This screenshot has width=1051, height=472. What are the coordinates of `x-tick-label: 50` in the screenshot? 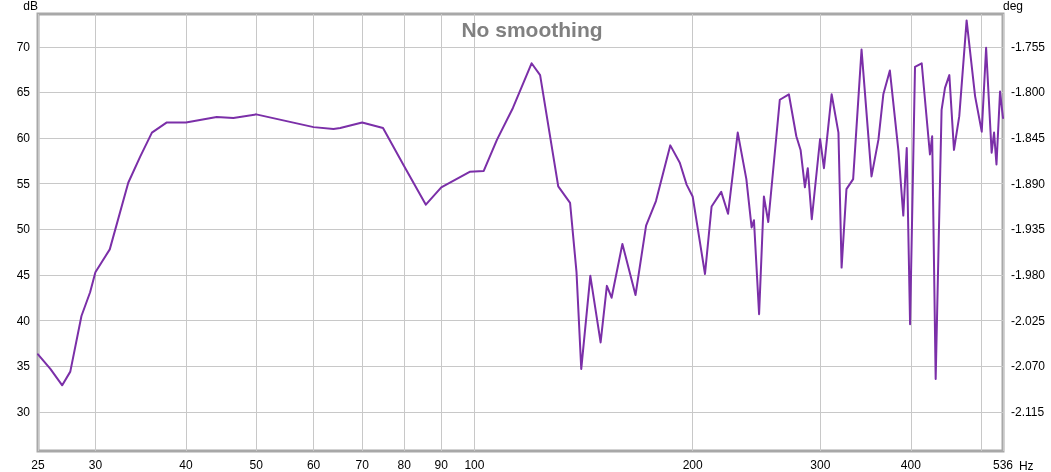 It's located at (256, 465).